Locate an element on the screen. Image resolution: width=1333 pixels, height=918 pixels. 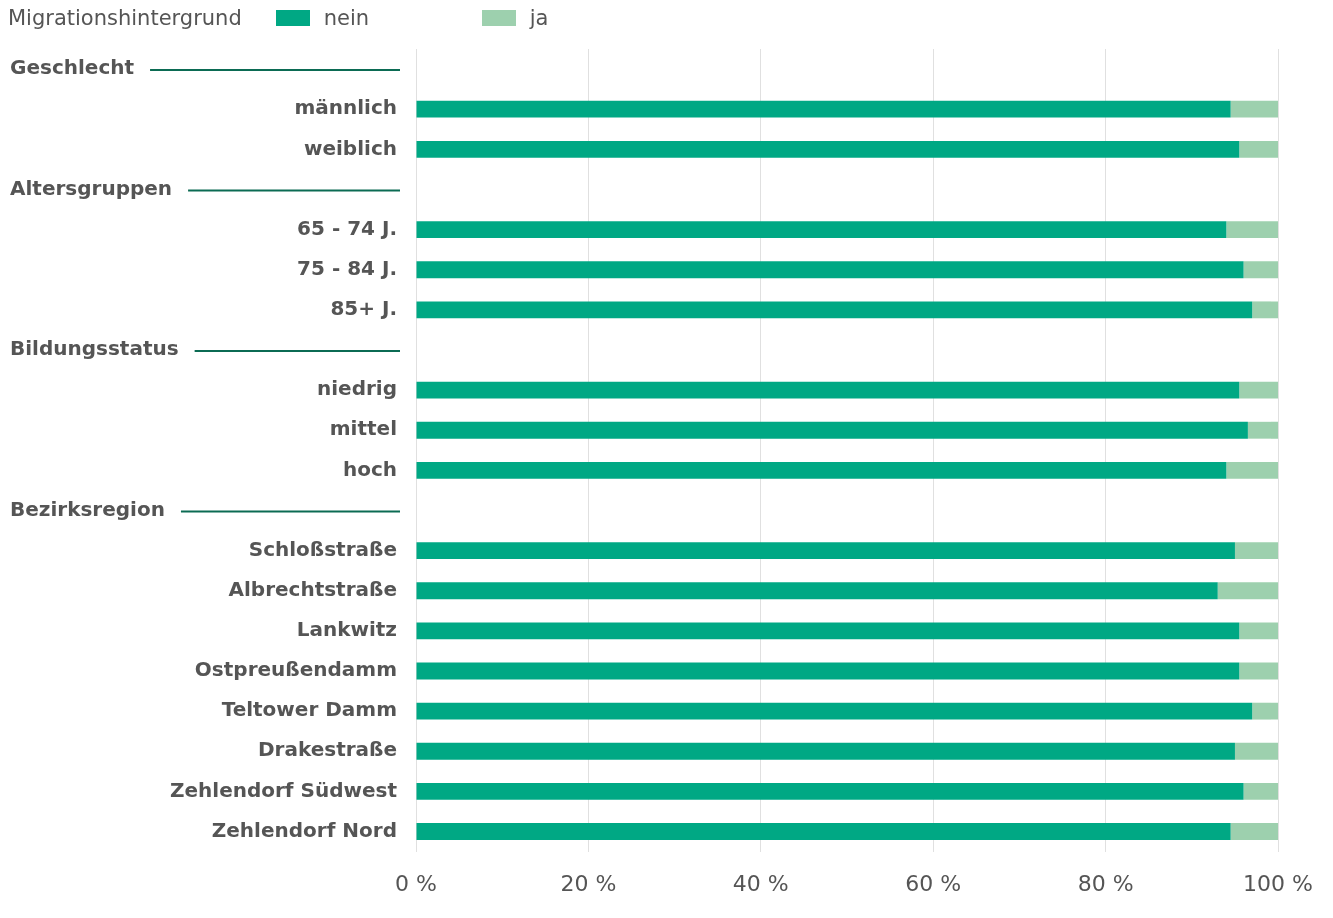
x-tick-label: 0 % is located at coordinates (416, 883).